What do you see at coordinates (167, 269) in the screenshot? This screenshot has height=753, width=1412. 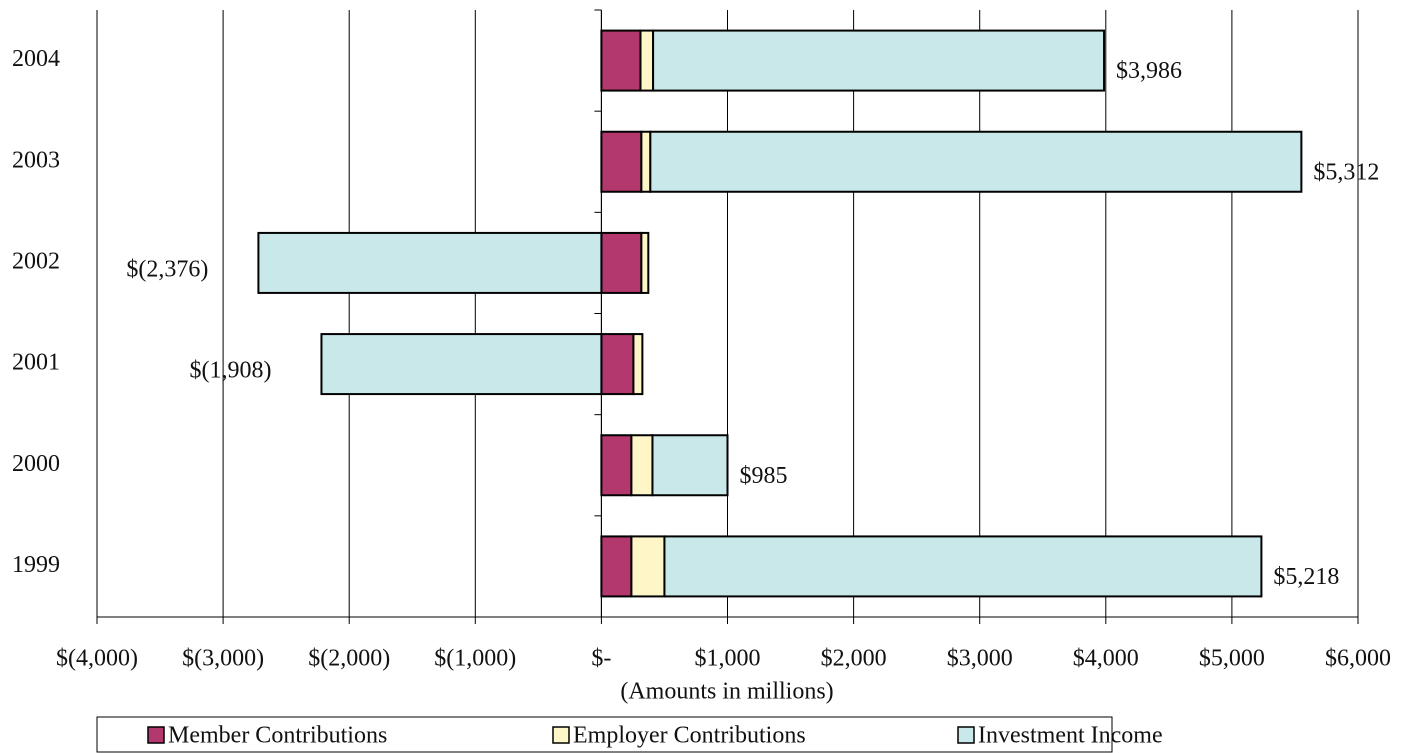 I see `total-label: $(2,376)` at bounding box center [167, 269].